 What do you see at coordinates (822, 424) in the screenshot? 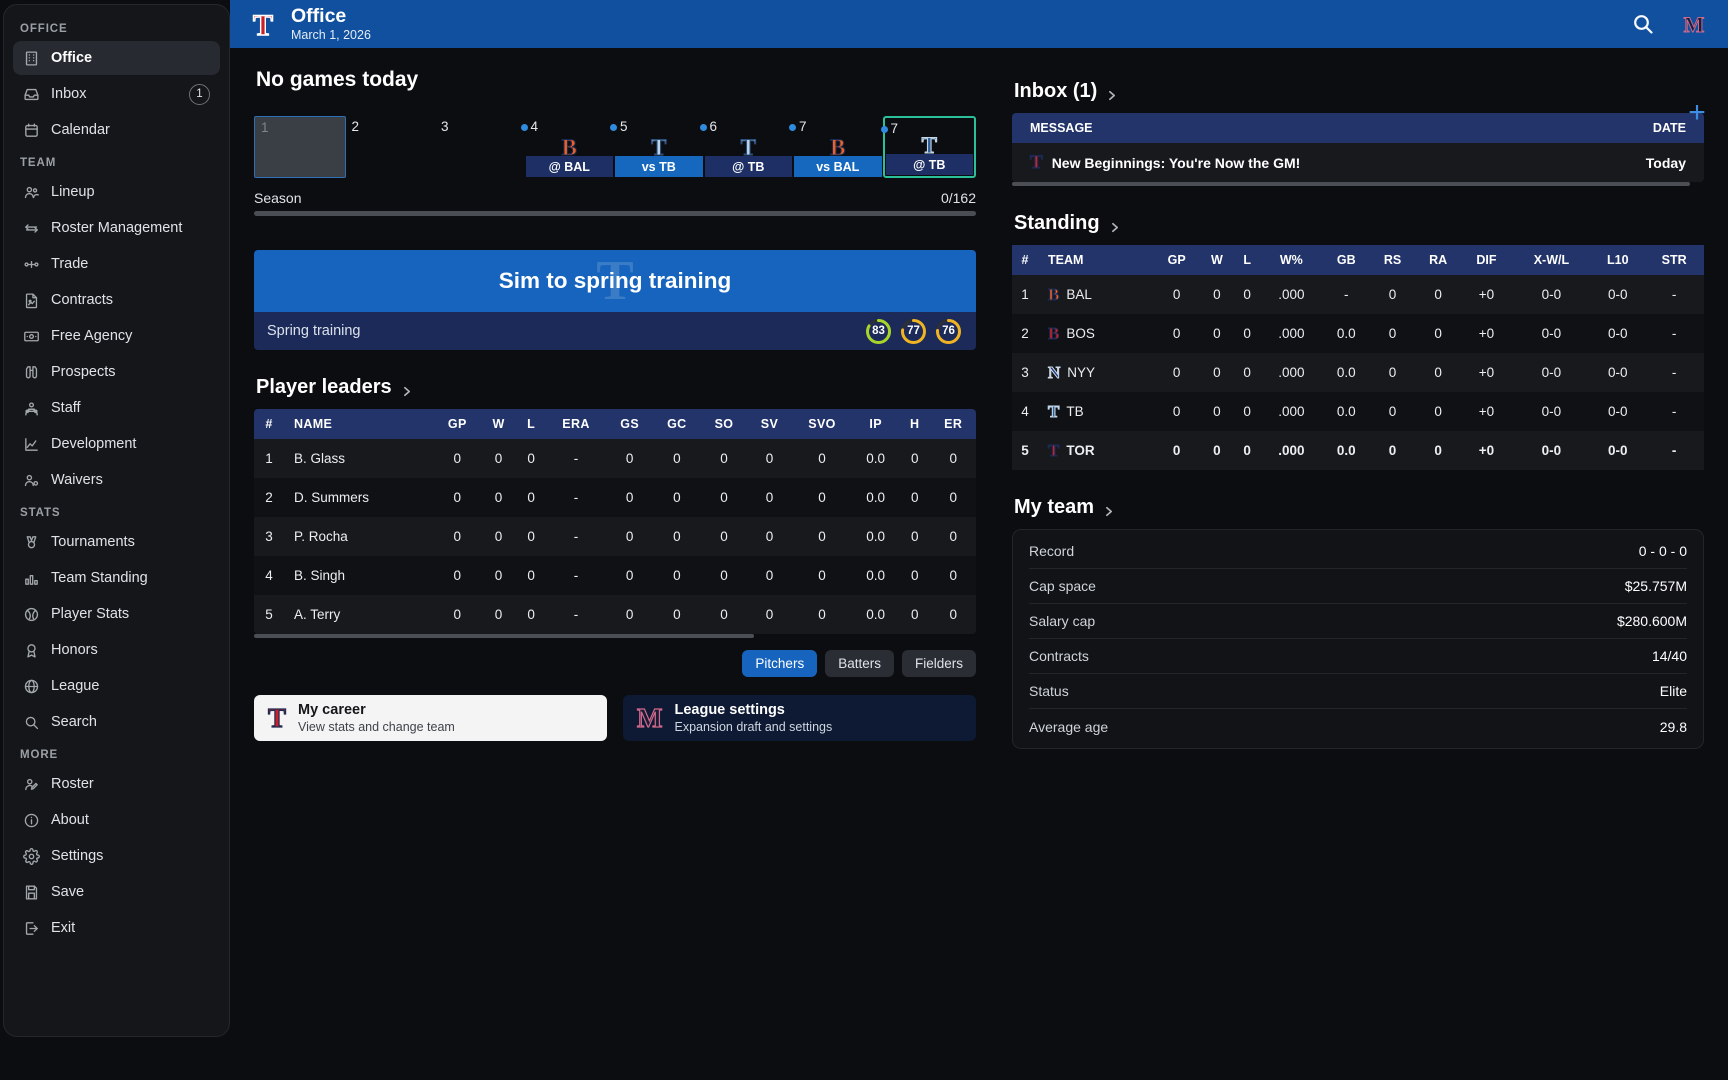
I see `player-leaders-col-svo: SVO` at bounding box center [822, 424].